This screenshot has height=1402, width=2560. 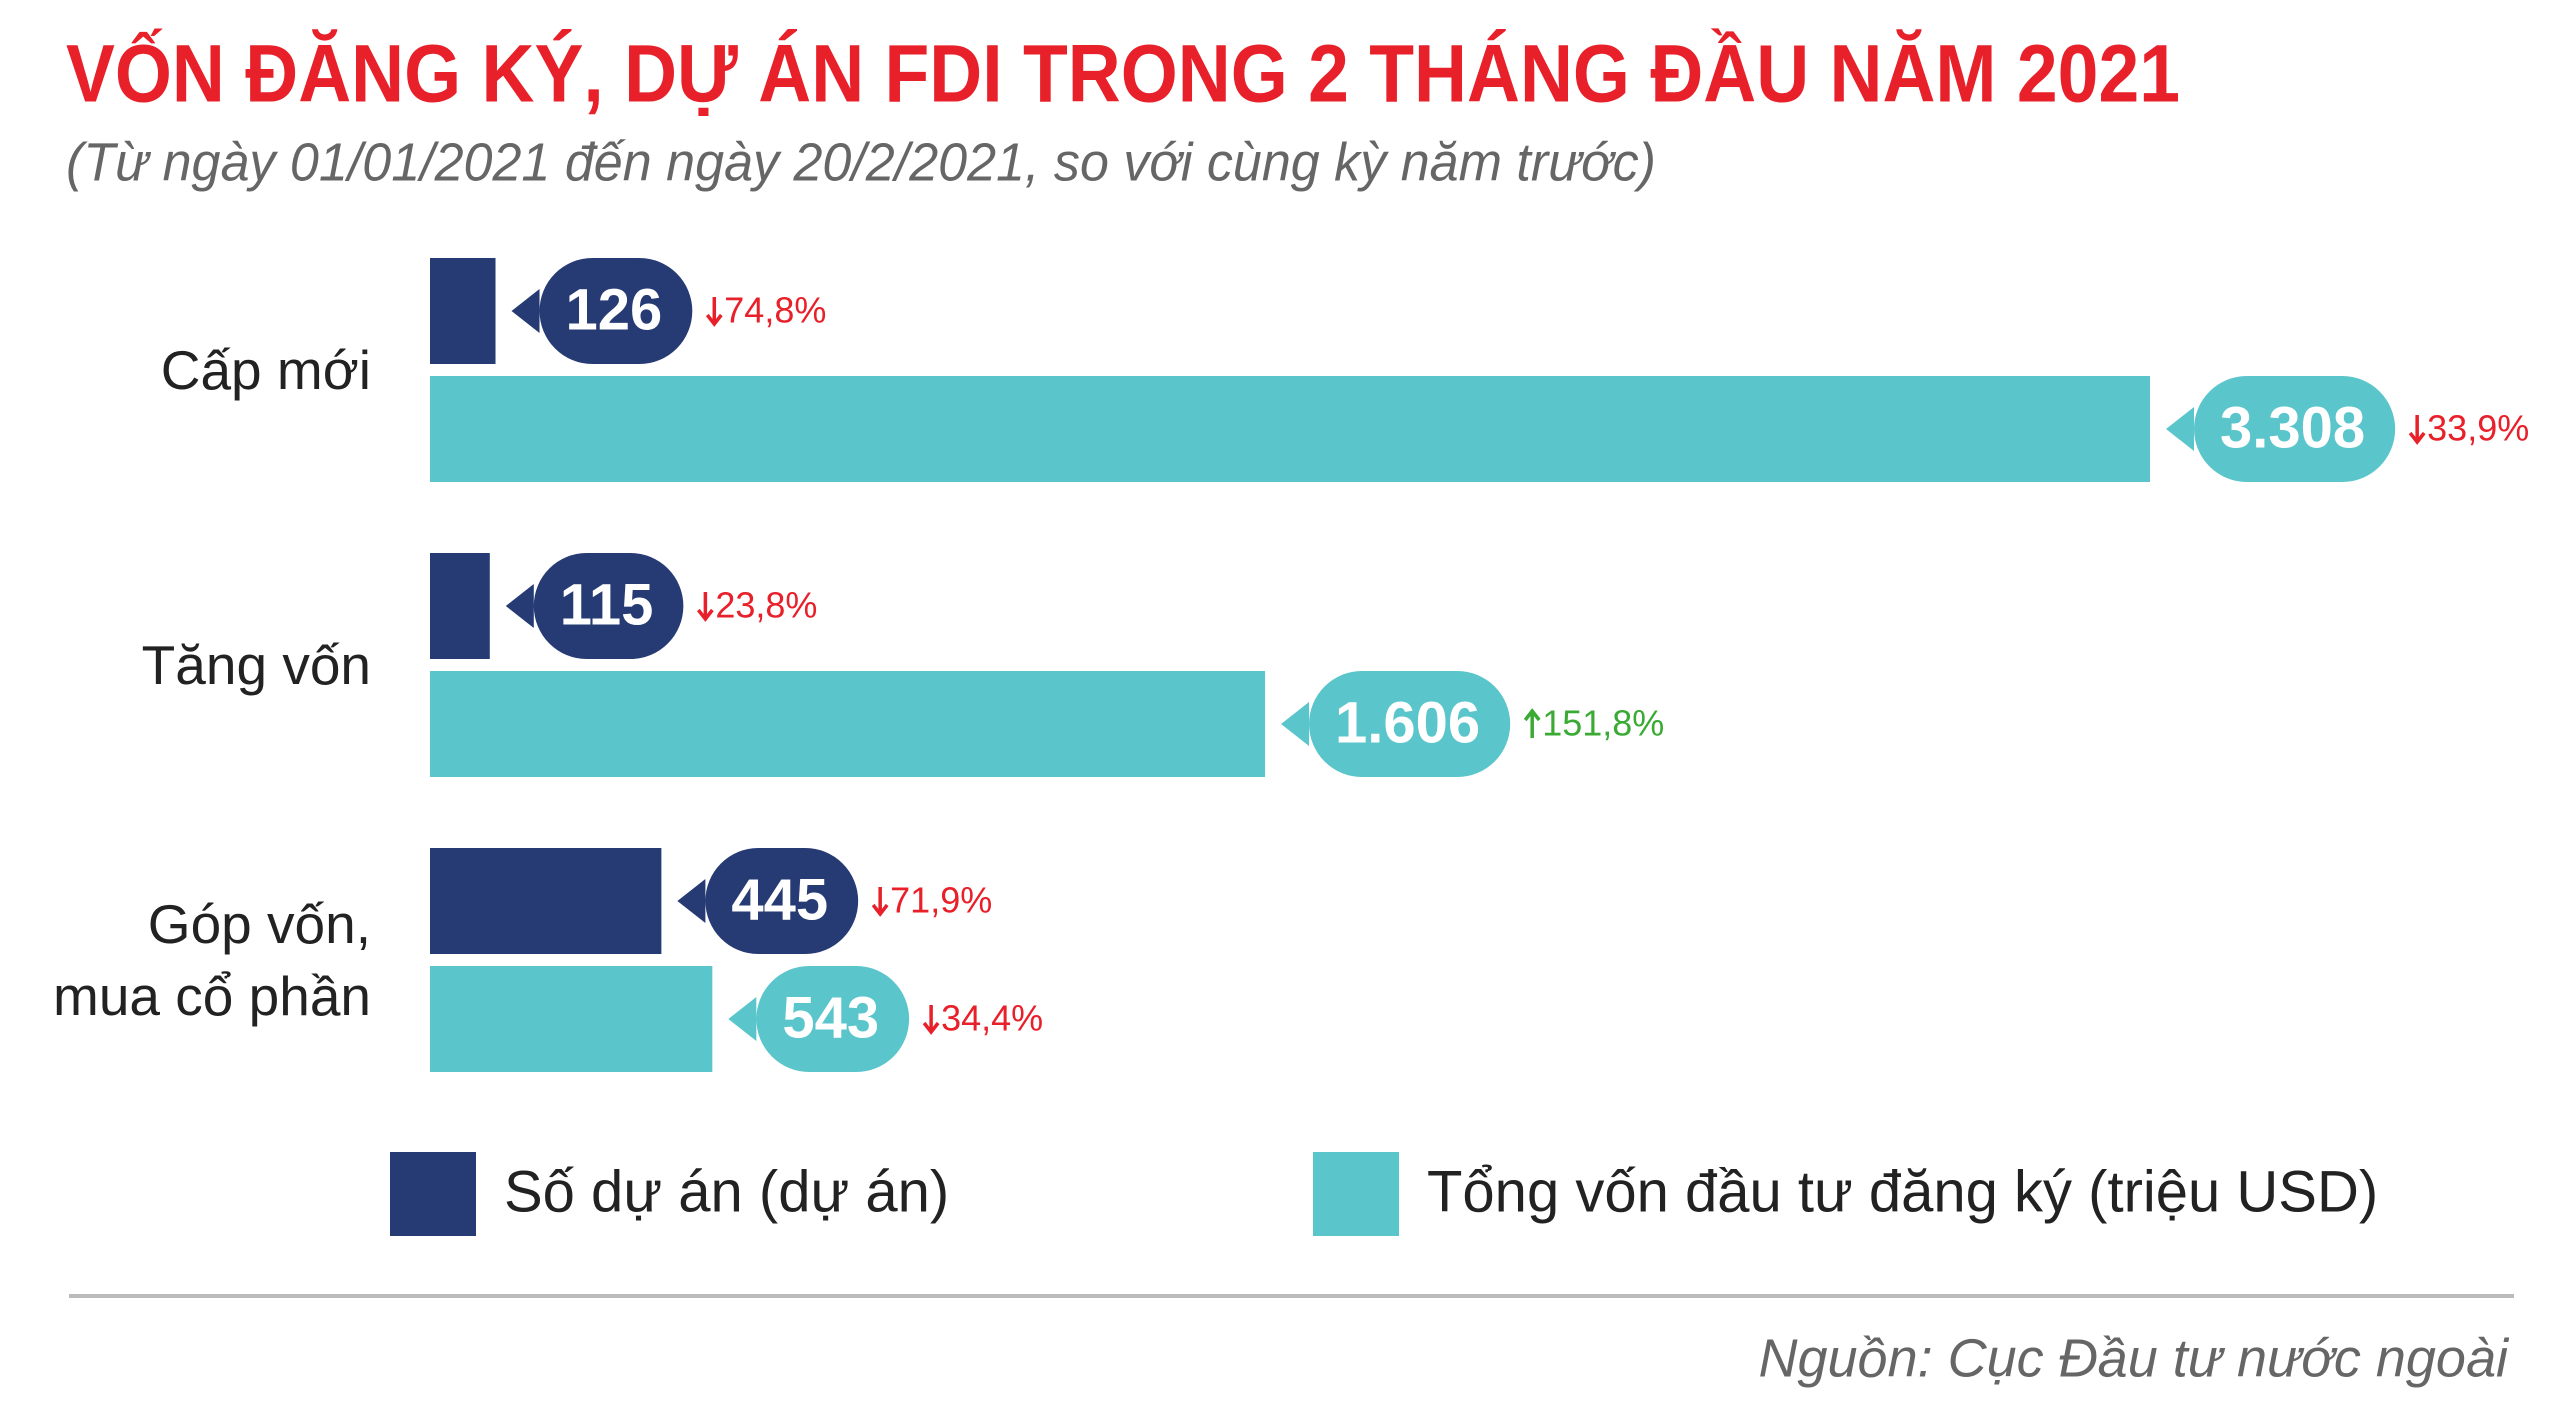 What do you see at coordinates (614, 309) in the screenshot?
I see `value-label: 126` at bounding box center [614, 309].